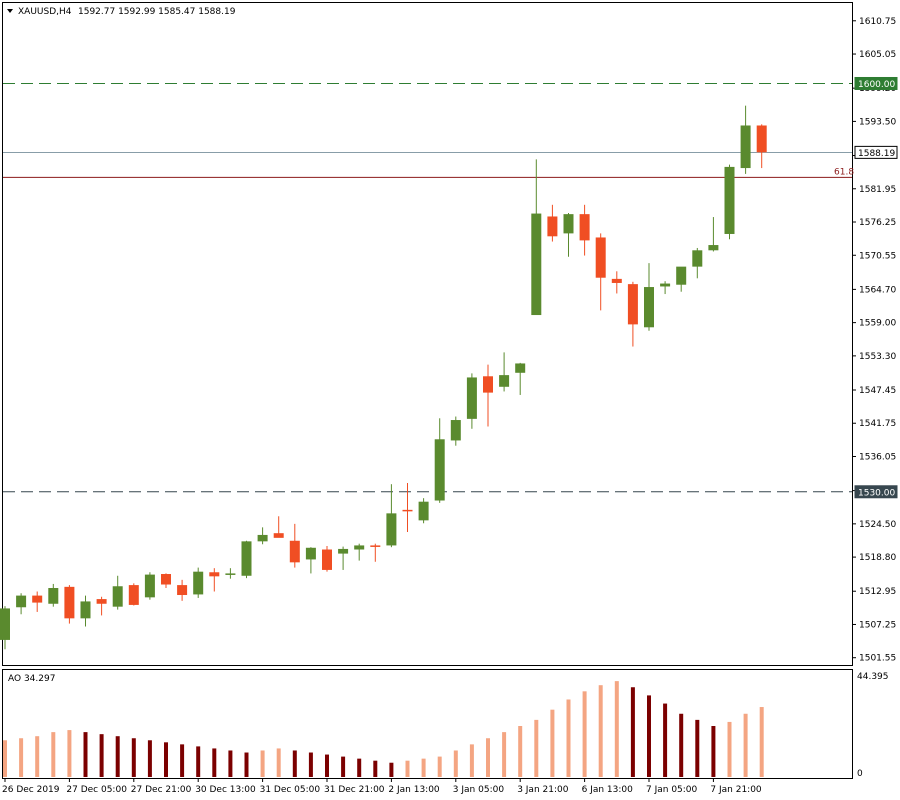 The image size is (900, 800). Describe the element at coordinates (877, 256) in the screenshot. I see `price-tick-label: 1570.55` at that location.